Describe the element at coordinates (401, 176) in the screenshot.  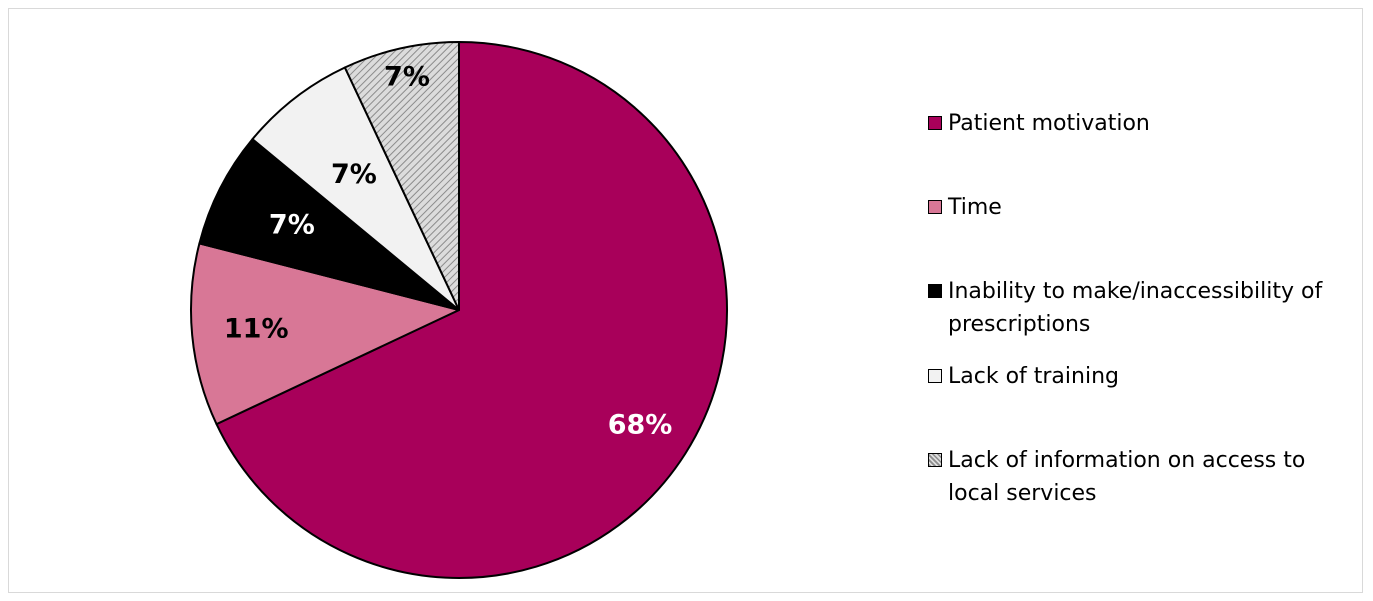
I see `pie-slice-lack-of-information-on-access-to-local-services` at that location.